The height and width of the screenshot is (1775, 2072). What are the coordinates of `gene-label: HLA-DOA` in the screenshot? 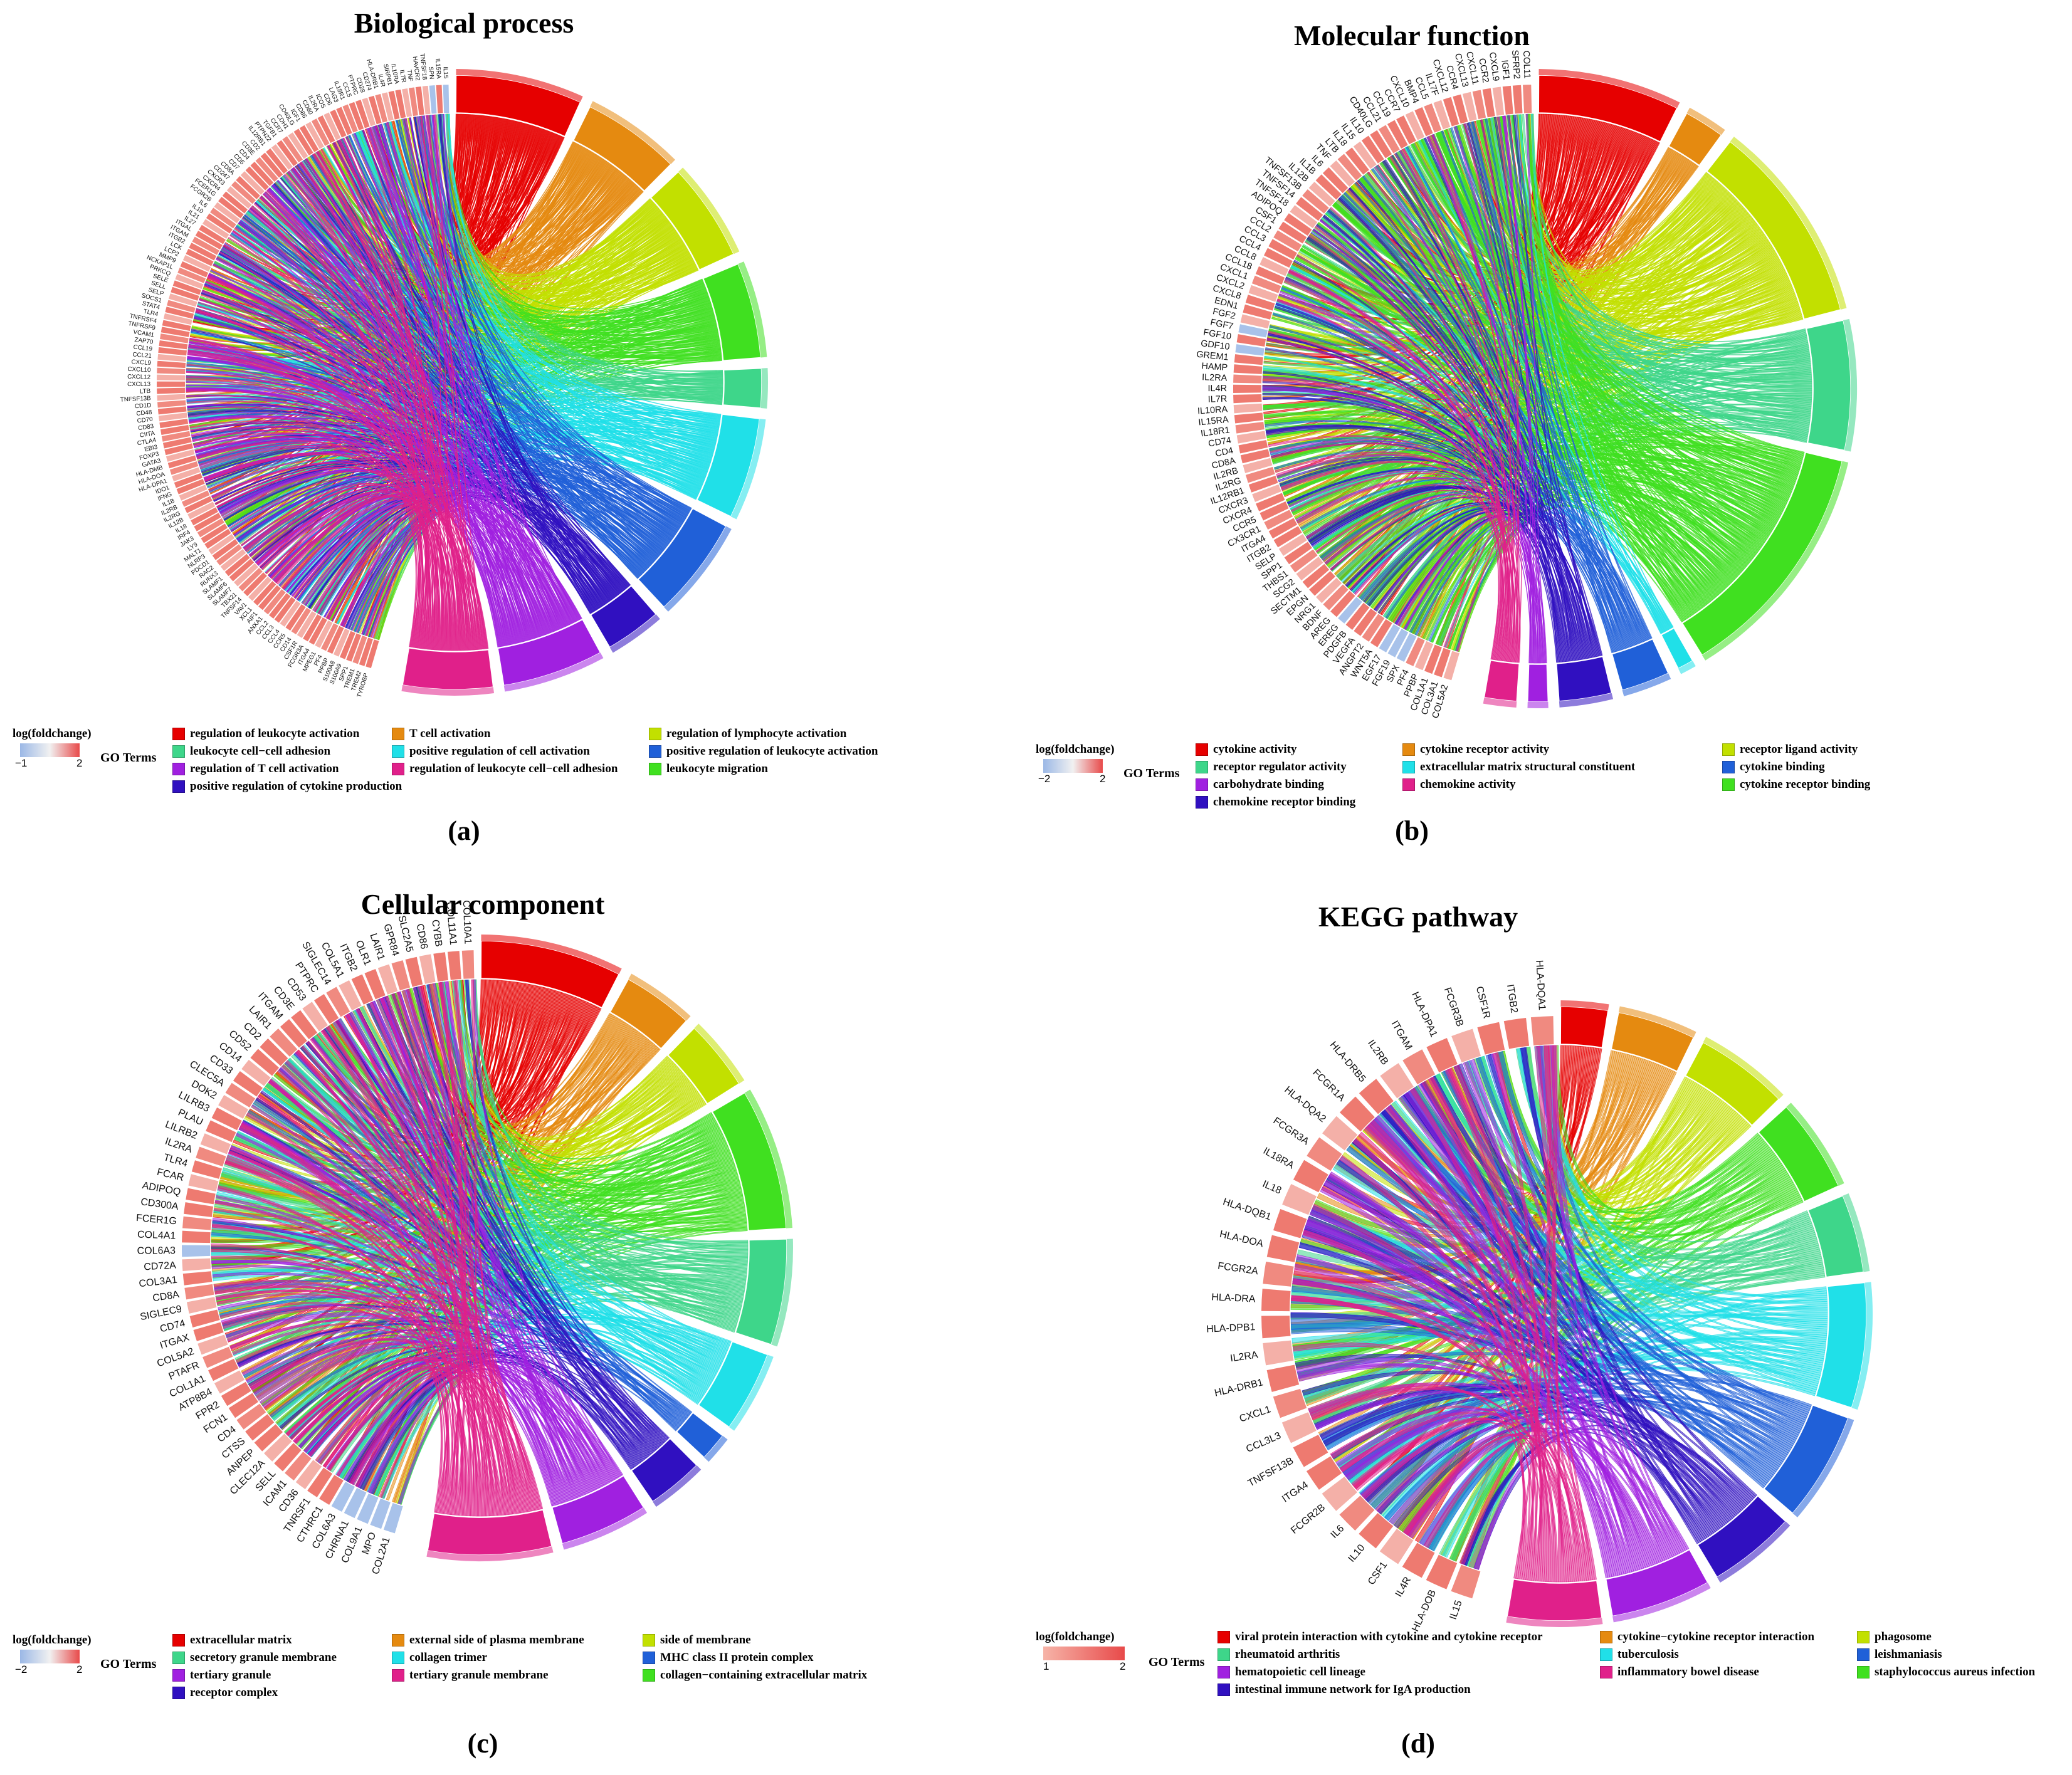 It's located at (1242, 1239).